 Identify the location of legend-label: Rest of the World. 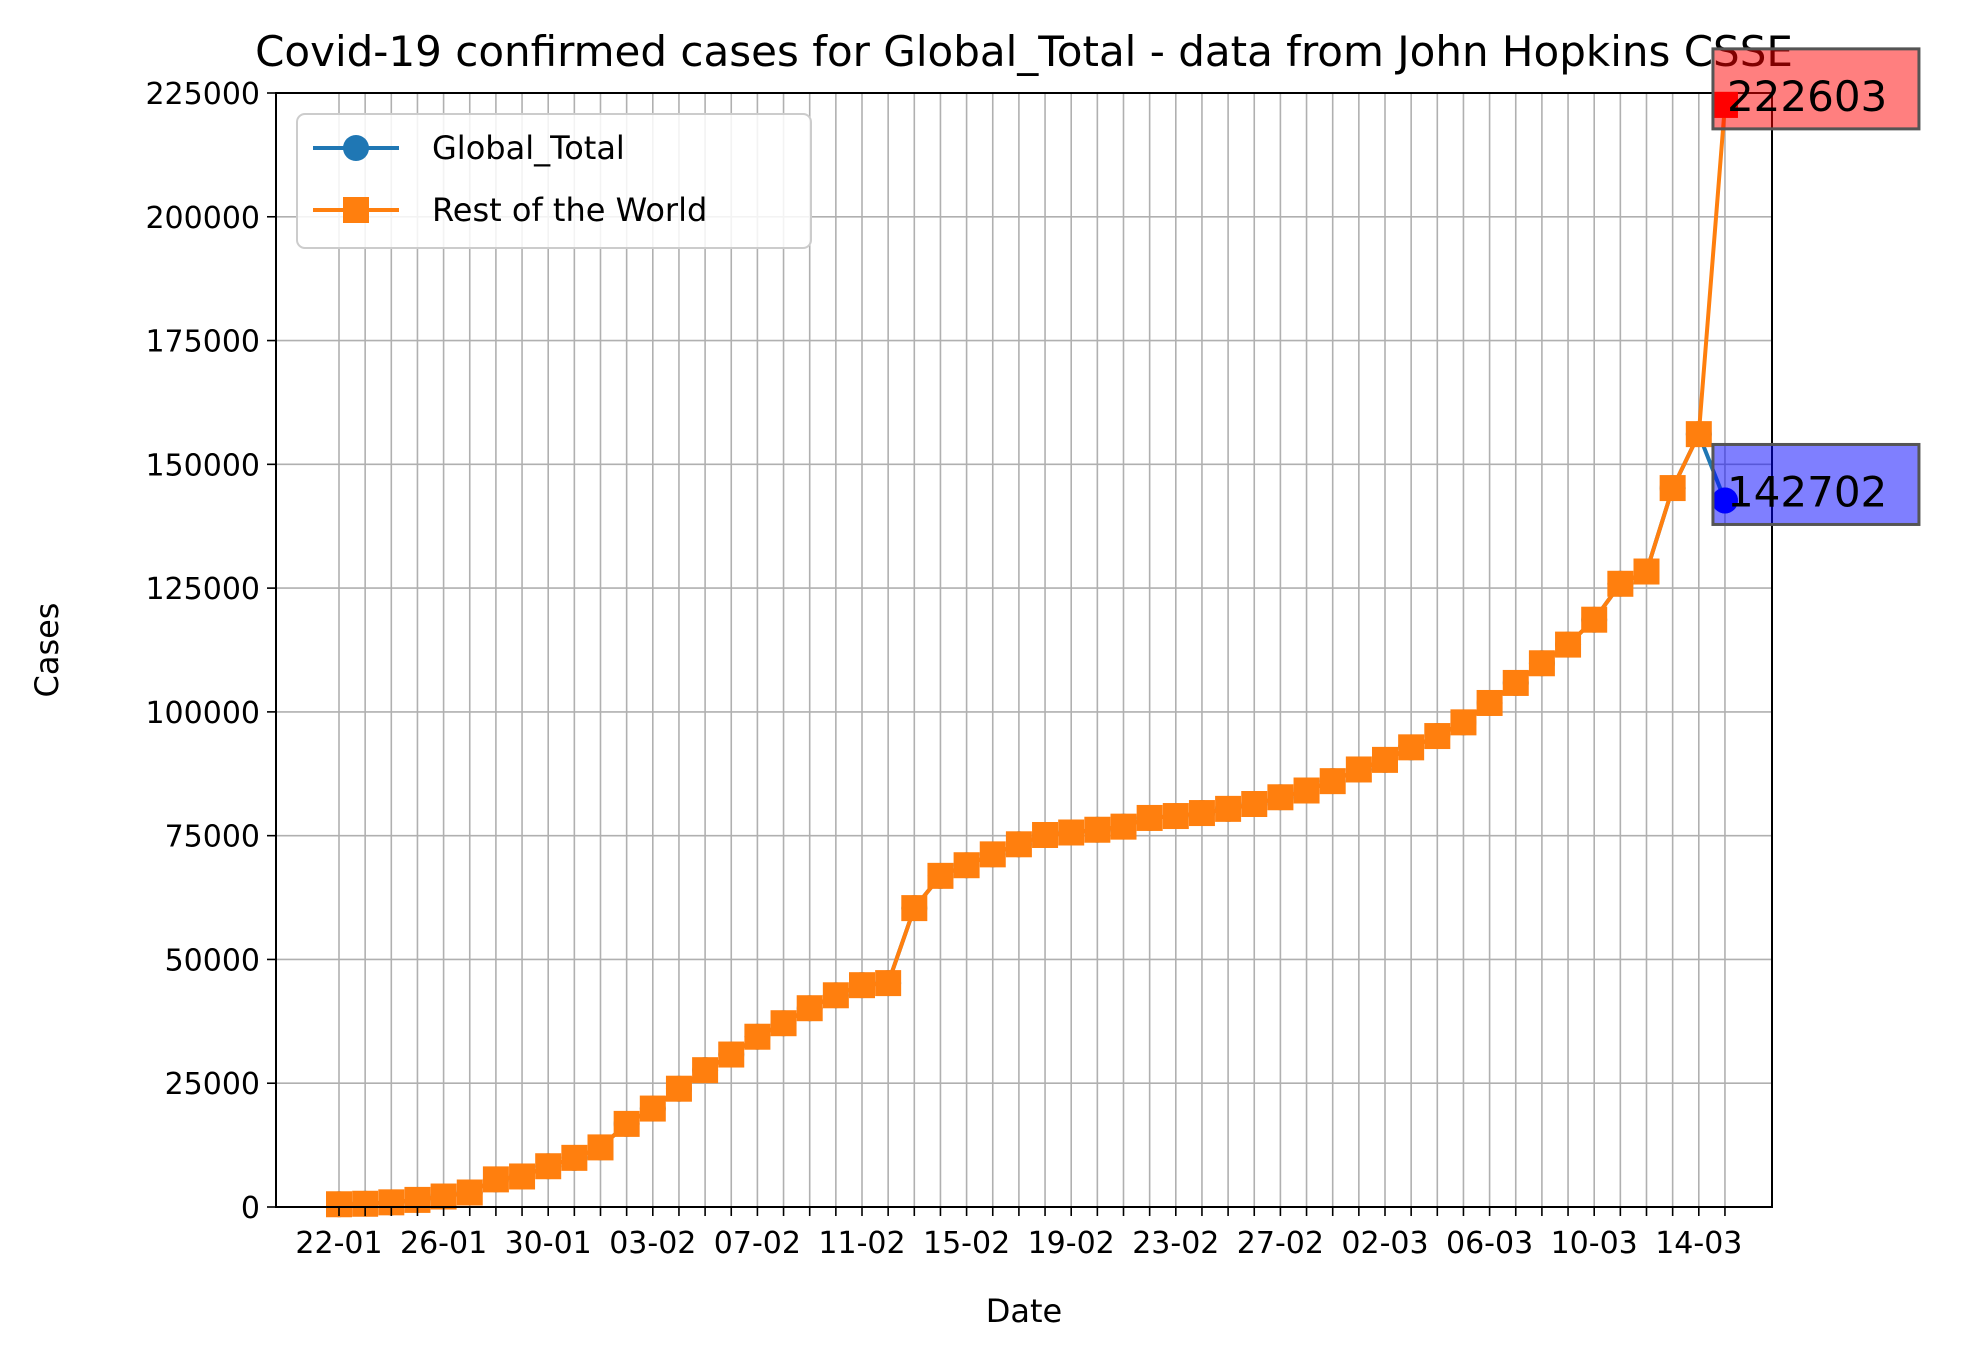
(569, 210).